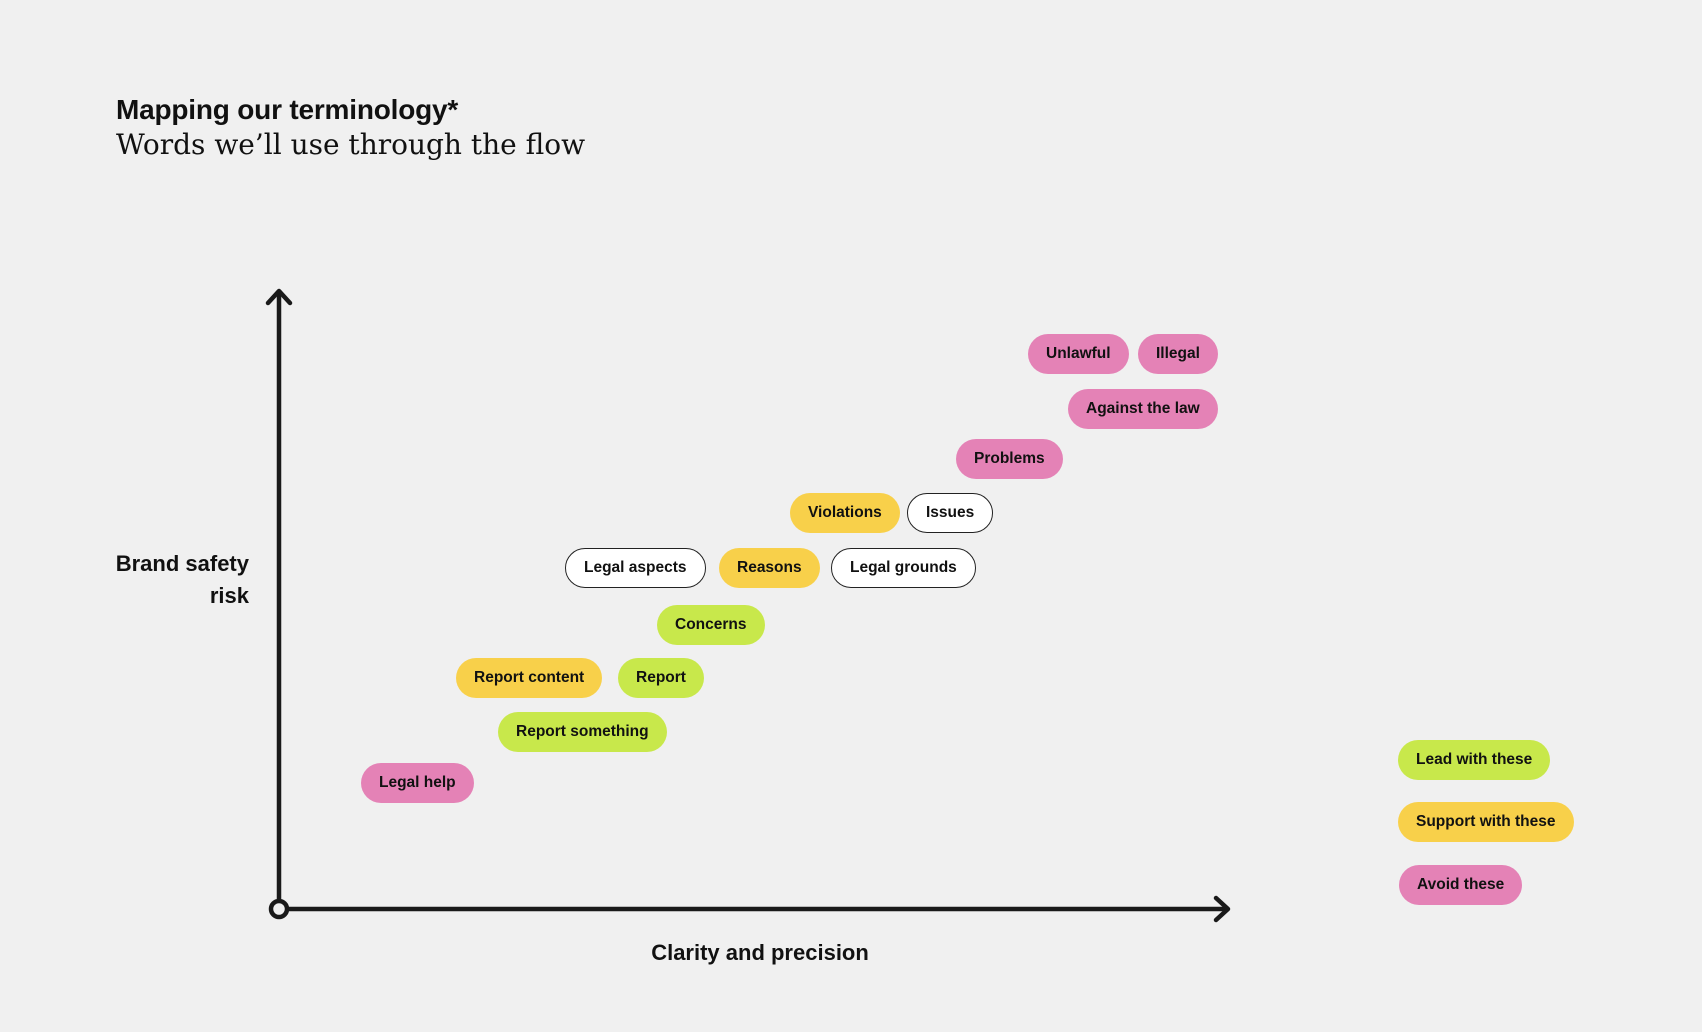 Image resolution: width=1702 pixels, height=1032 pixels. Describe the element at coordinates (1486, 822) in the screenshot. I see `legend-support-chip: Support with these` at that location.